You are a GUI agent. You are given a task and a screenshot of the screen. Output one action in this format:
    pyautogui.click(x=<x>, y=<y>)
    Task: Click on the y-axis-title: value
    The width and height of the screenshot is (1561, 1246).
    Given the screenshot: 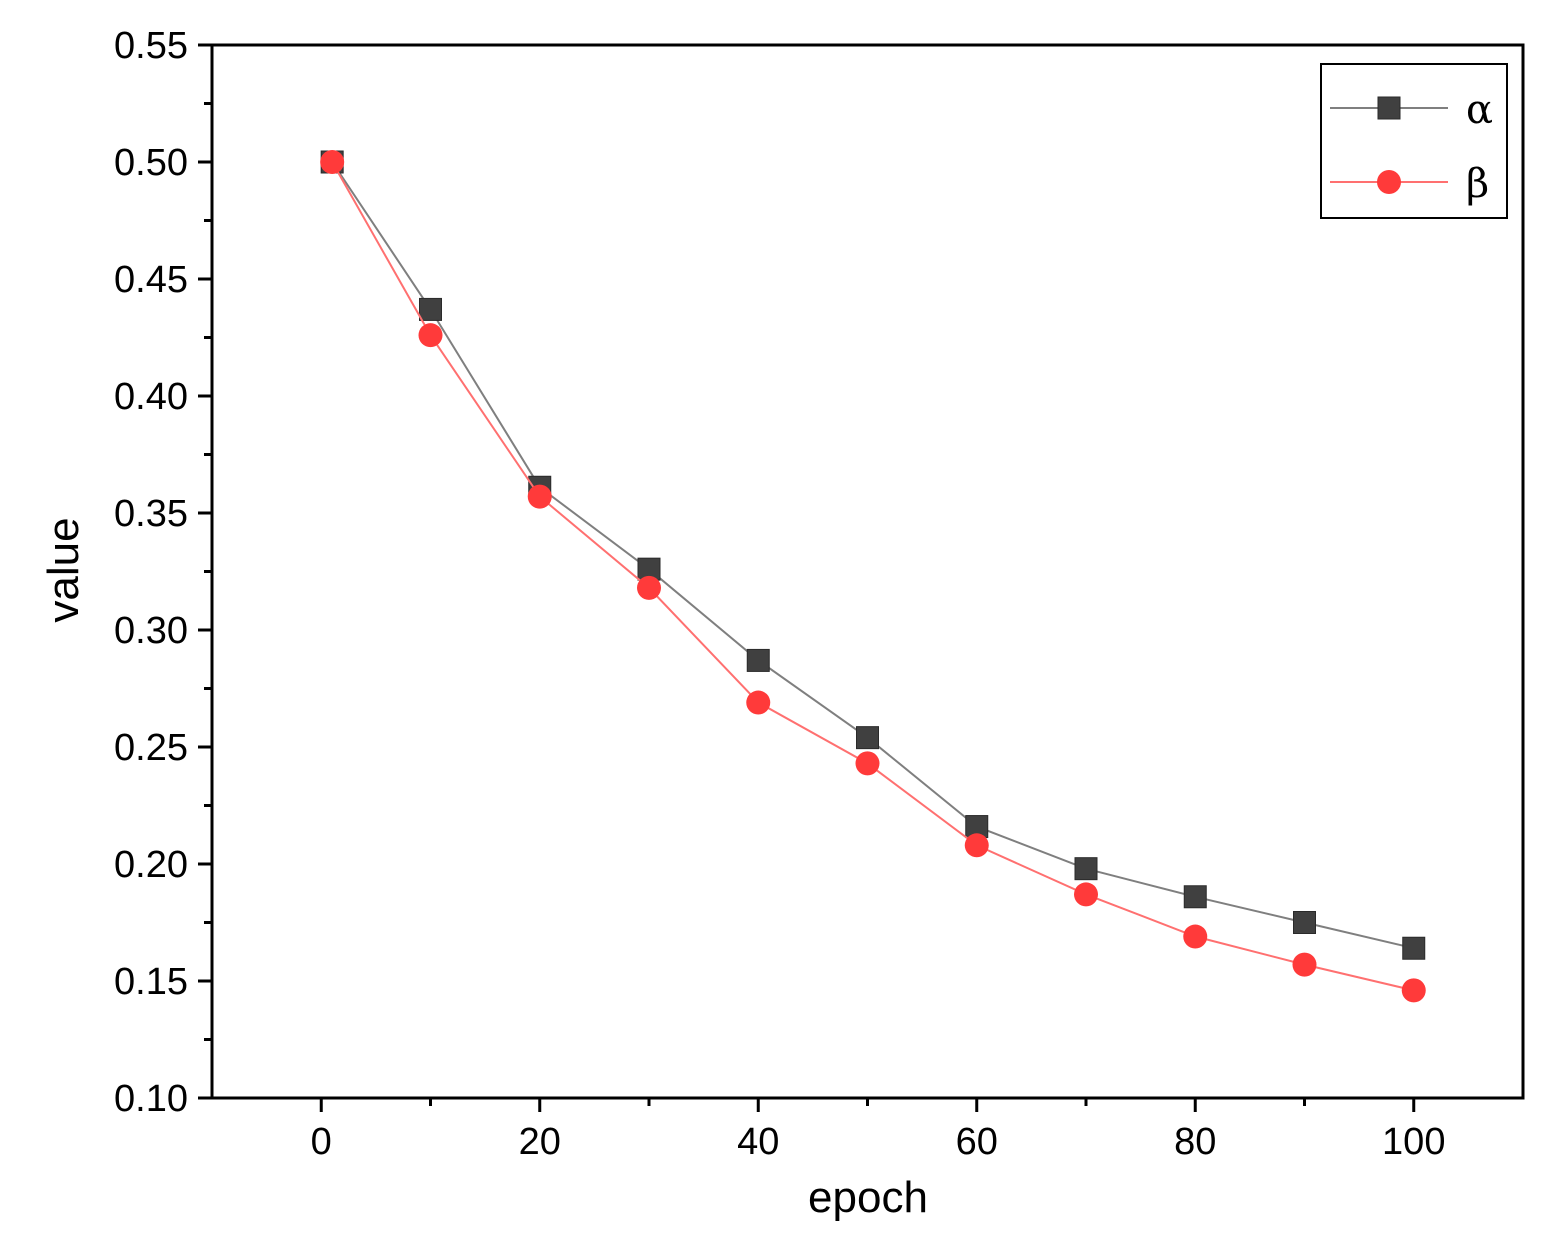 What is the action you would take?
    pyautogui.click(x=63, y=569)
    